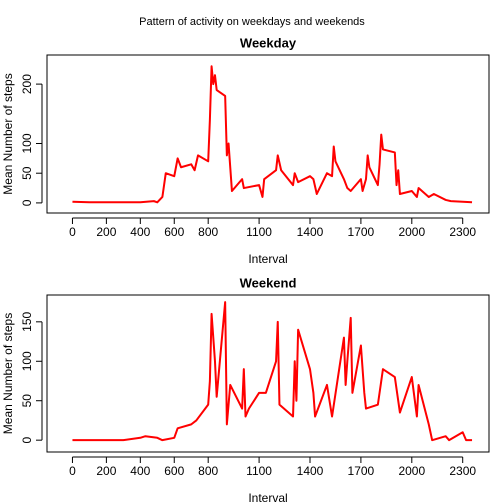  I want to click on panel-title: Weekend, so click(268, 282).